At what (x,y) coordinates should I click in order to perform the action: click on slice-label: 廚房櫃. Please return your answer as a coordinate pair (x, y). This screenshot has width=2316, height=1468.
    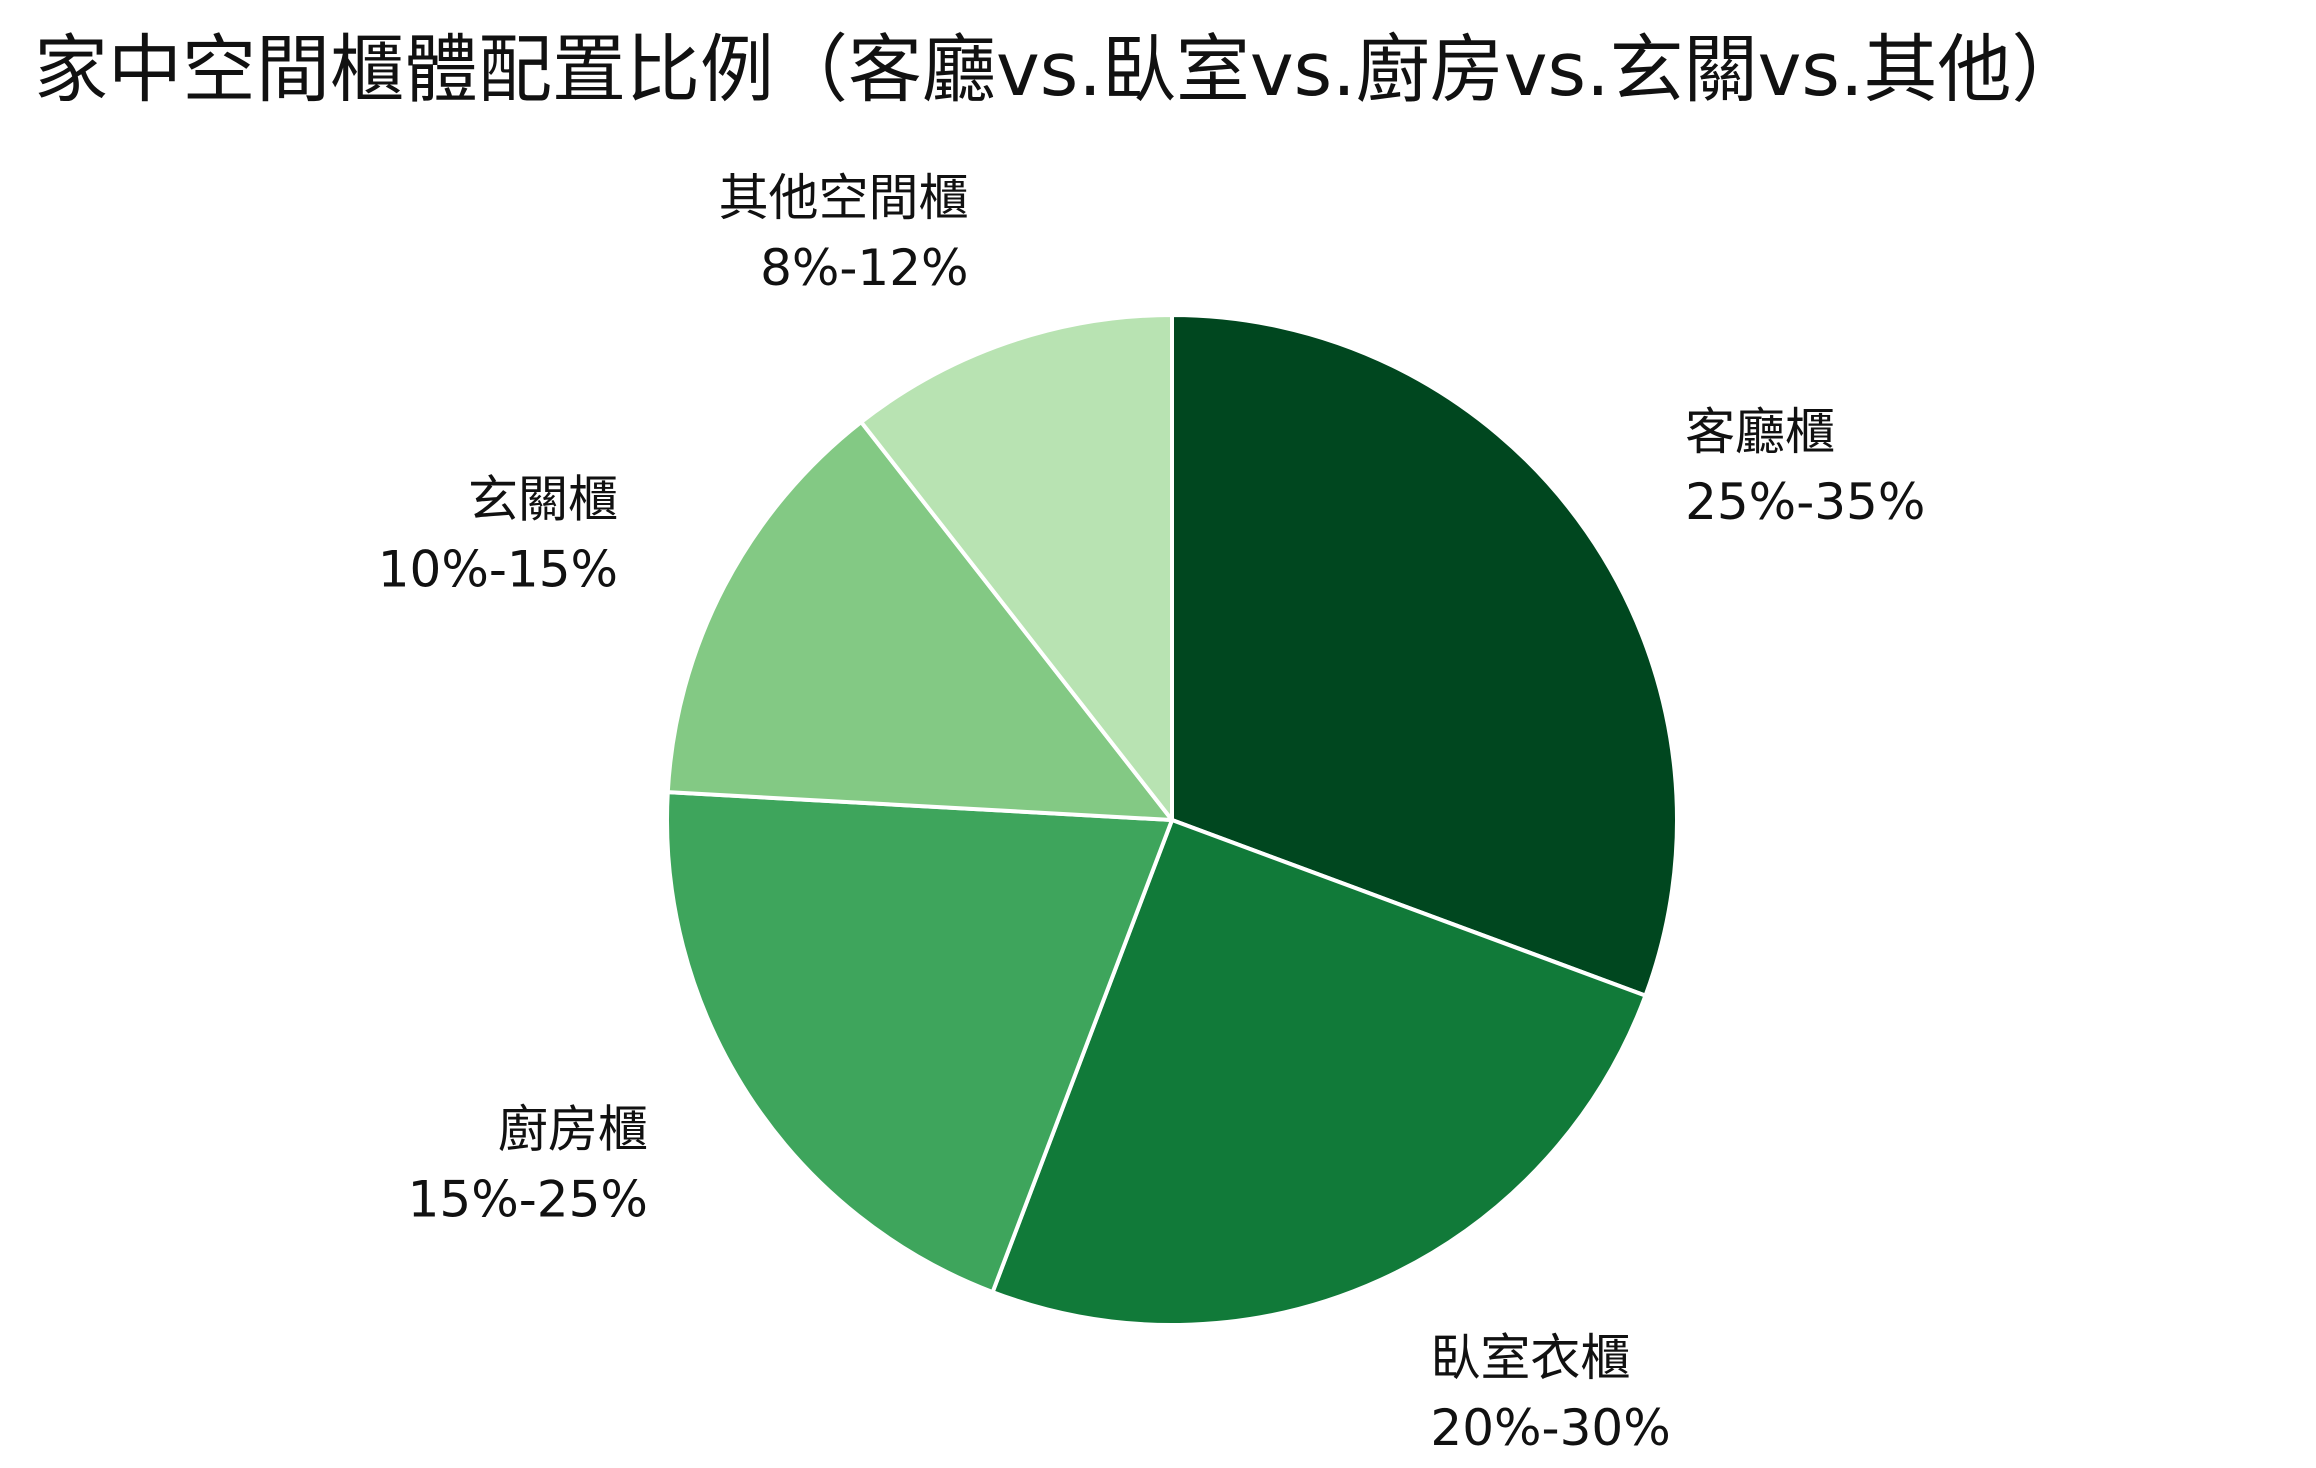
    Looking at the image, I should click on (573, 1130).